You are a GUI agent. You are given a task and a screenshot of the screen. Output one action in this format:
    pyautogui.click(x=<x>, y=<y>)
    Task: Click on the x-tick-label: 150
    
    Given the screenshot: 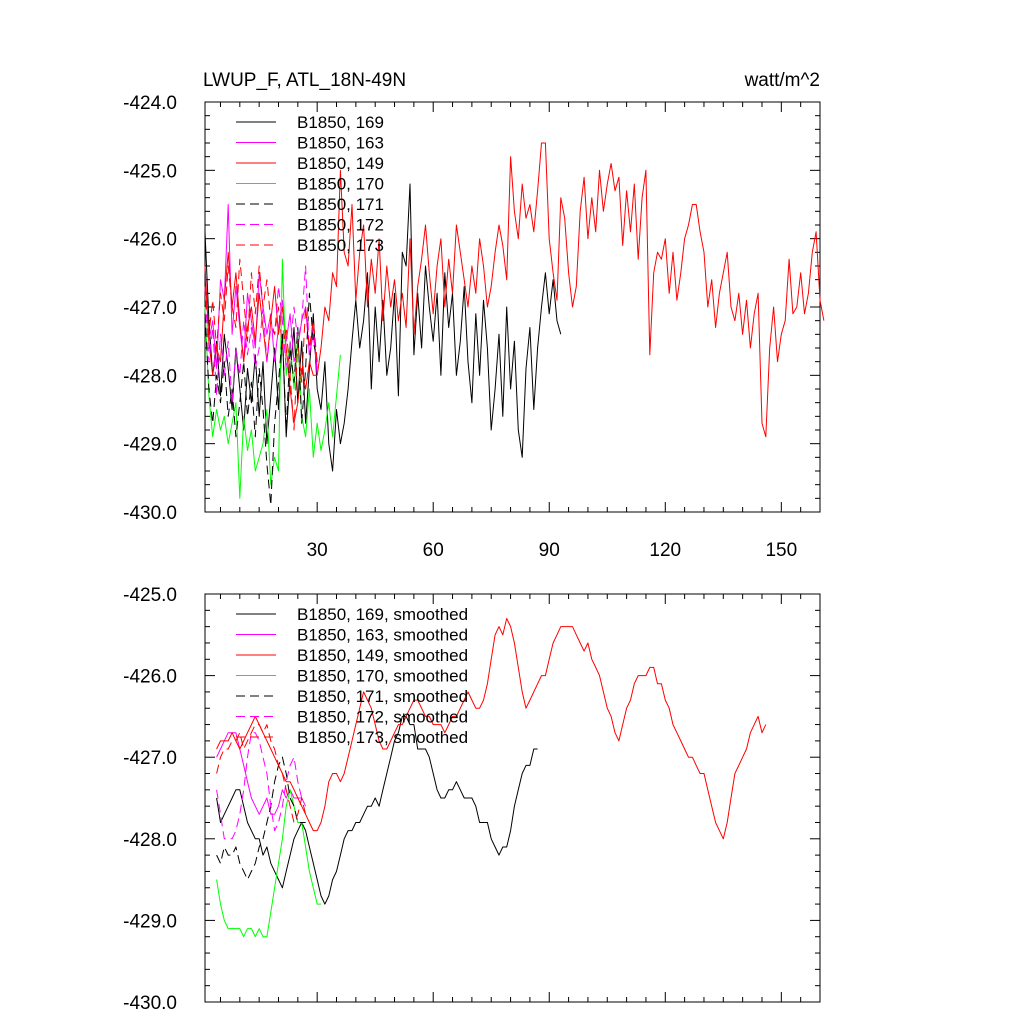 What is the action you would take?
    pyautogui.click(x=781, y=550)
    